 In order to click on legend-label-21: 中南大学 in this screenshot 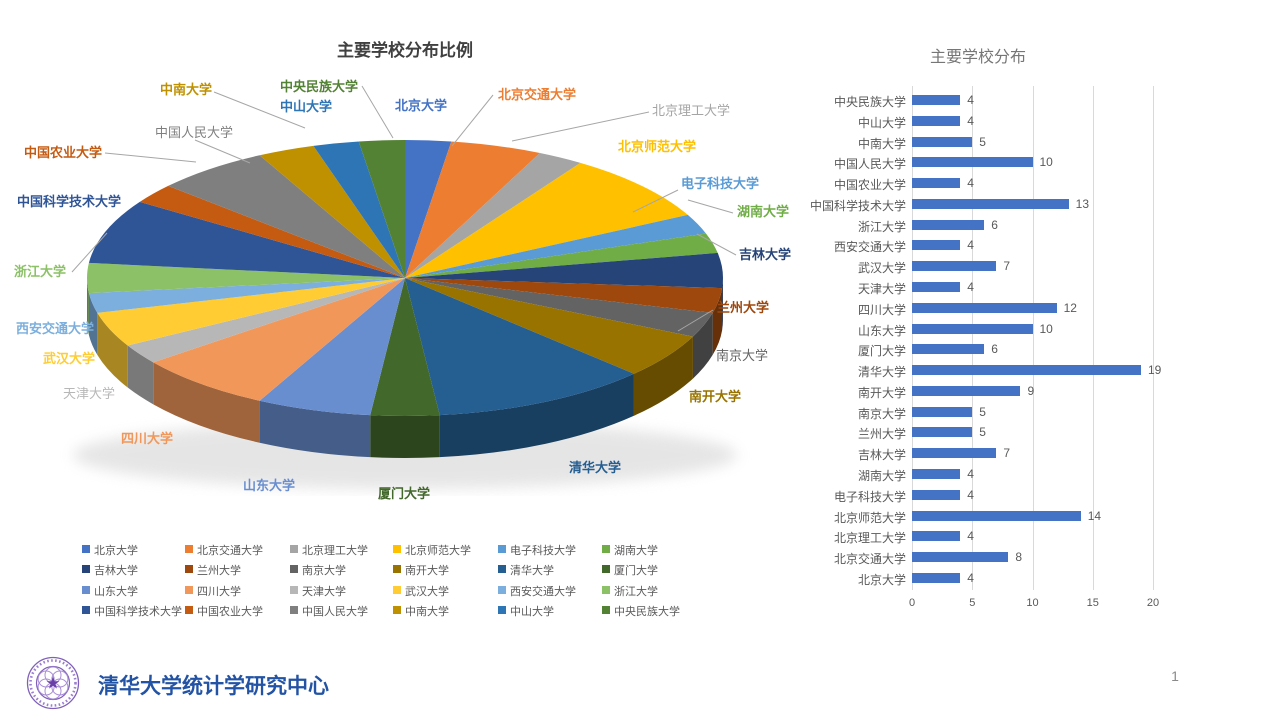, I will do `click(427, 611)`.